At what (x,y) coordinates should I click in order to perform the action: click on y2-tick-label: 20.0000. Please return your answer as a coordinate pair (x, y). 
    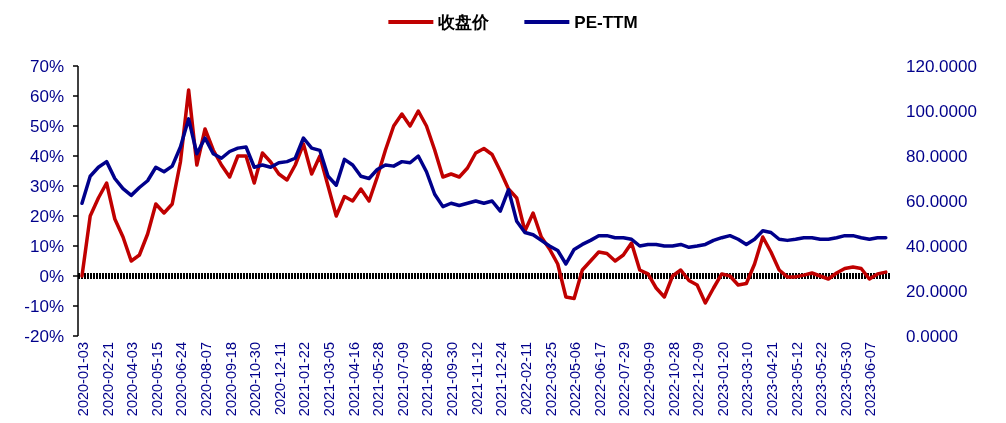
    Looking at the image, I should click on (937, 291).